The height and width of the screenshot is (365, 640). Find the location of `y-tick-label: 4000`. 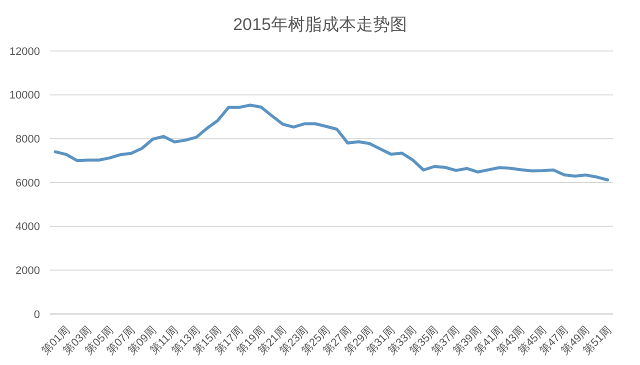

y-tick-label: 4000 is located at coordinates (28, 227).